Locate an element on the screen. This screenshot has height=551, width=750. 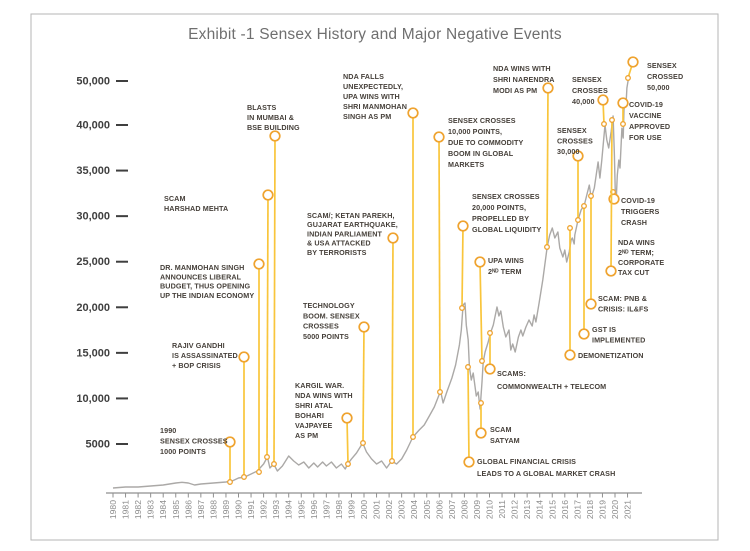
annotation-label: IN MUMBAI & is located at coordinates (270, 117).